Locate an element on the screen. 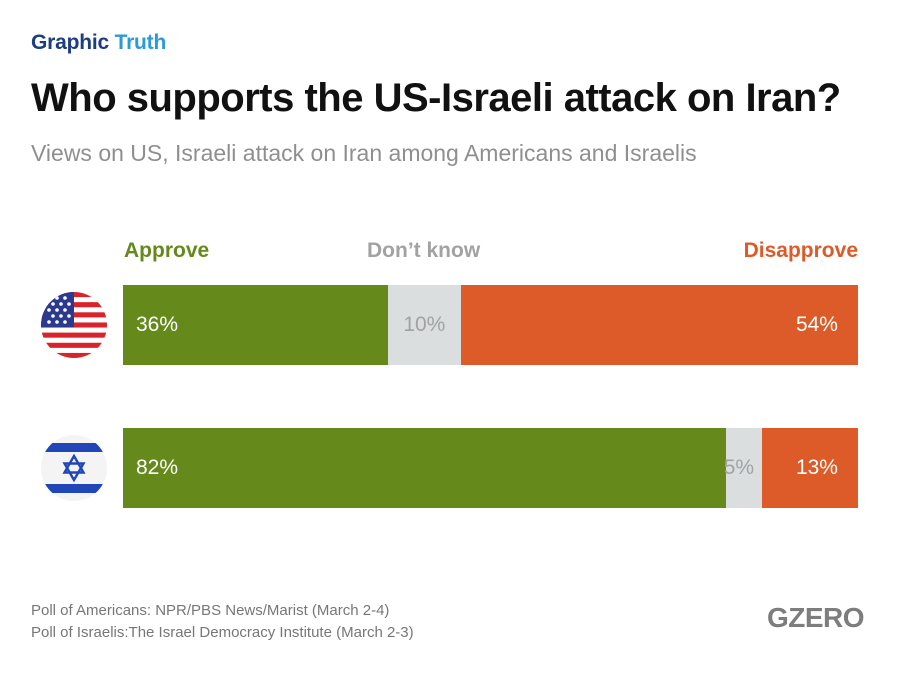 This screenshot has height=675, width=900. bar-dont-know-1: 5% is located at coordinates (743, 468).